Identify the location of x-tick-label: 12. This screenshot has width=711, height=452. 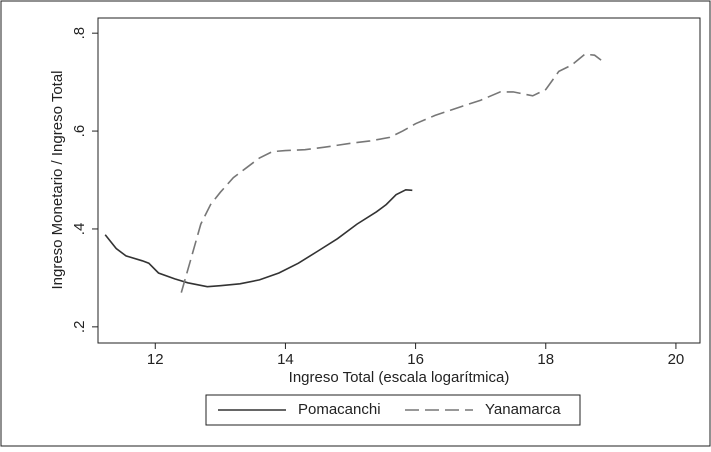
(155, 359).